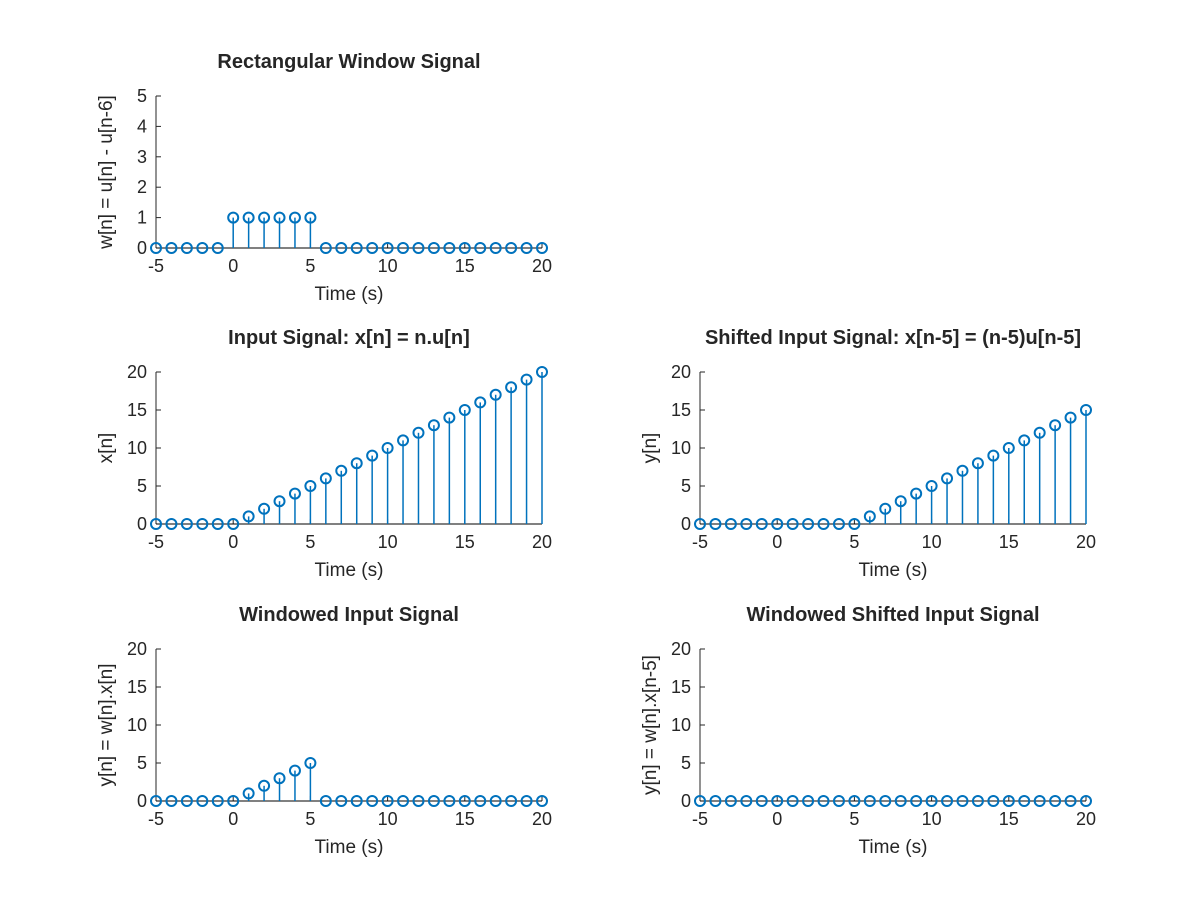  What do you see at coordinates (349, 338) in the screenshot?
I see `chart-title: Input Signal: x[n] = n.u[n]` at bounding box center [349, 338].